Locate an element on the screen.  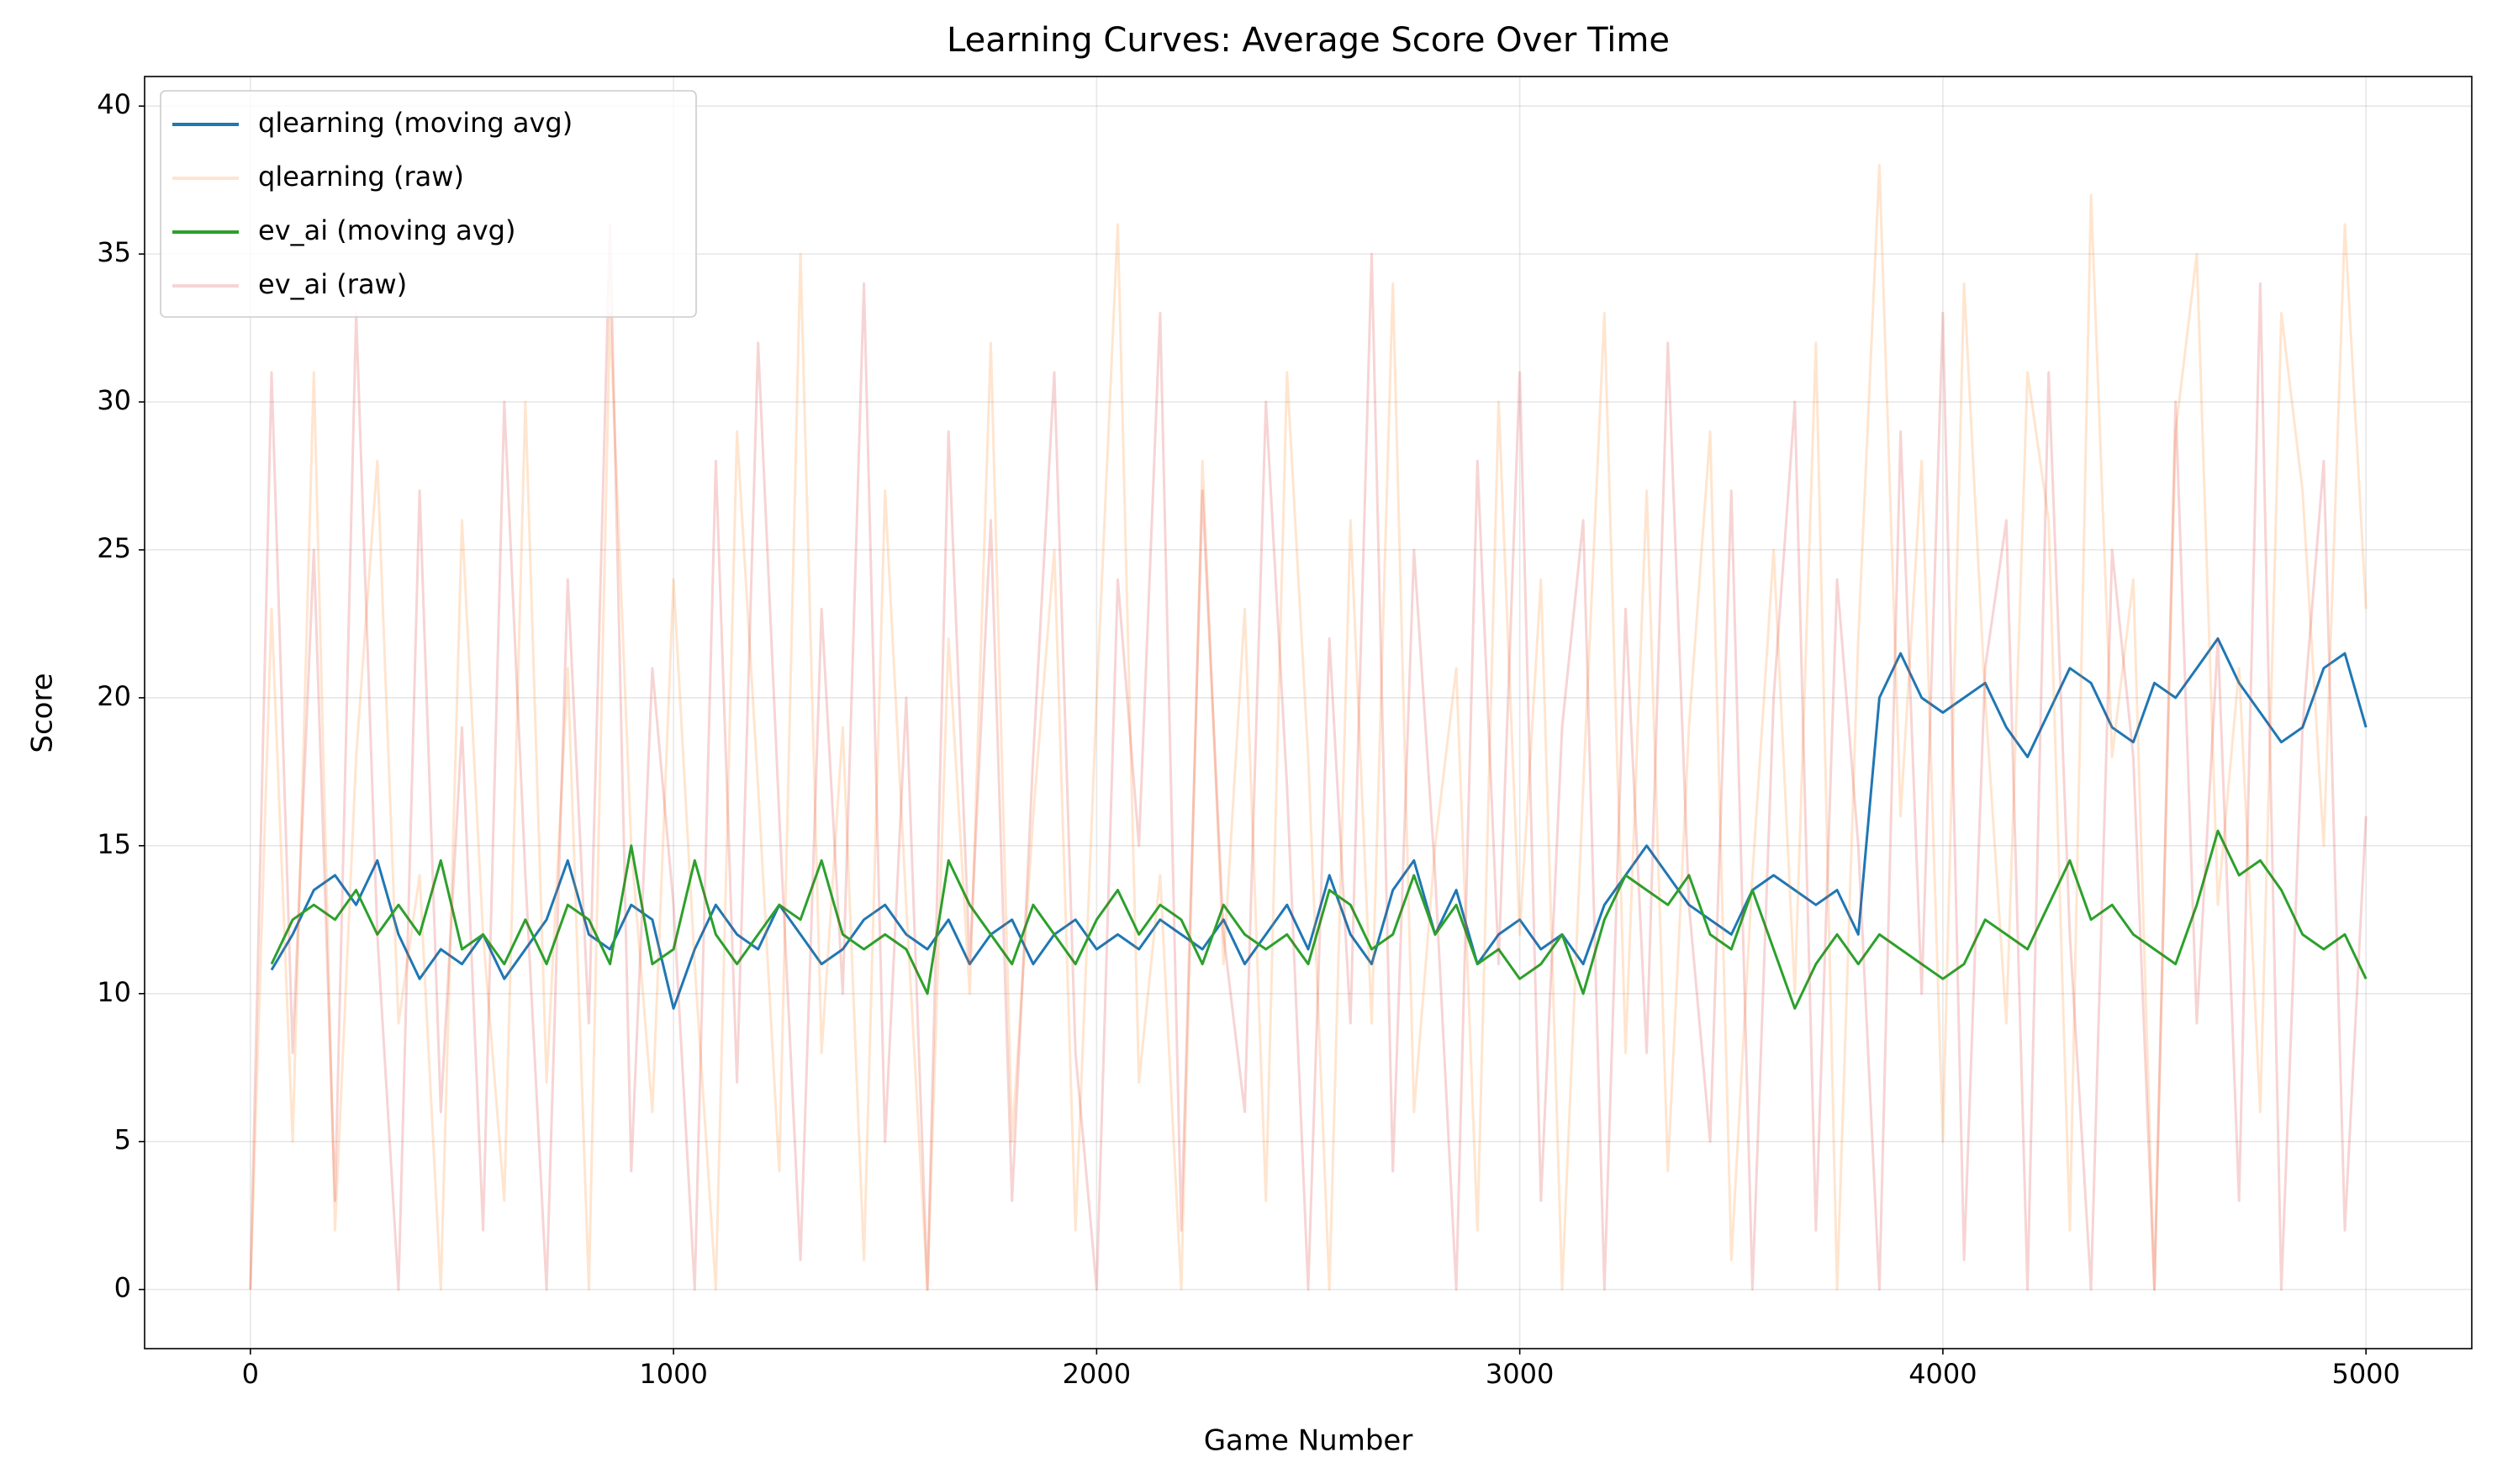
legend-label: ev_ai (raw) is located at coordinates (332, 284).